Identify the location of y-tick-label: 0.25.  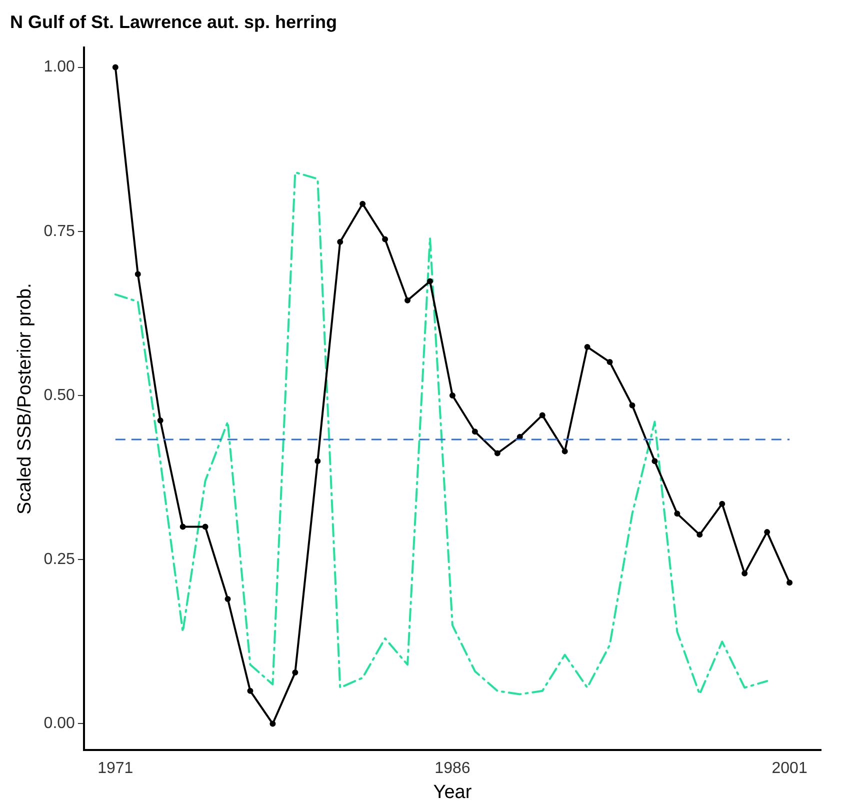
(60, 559).